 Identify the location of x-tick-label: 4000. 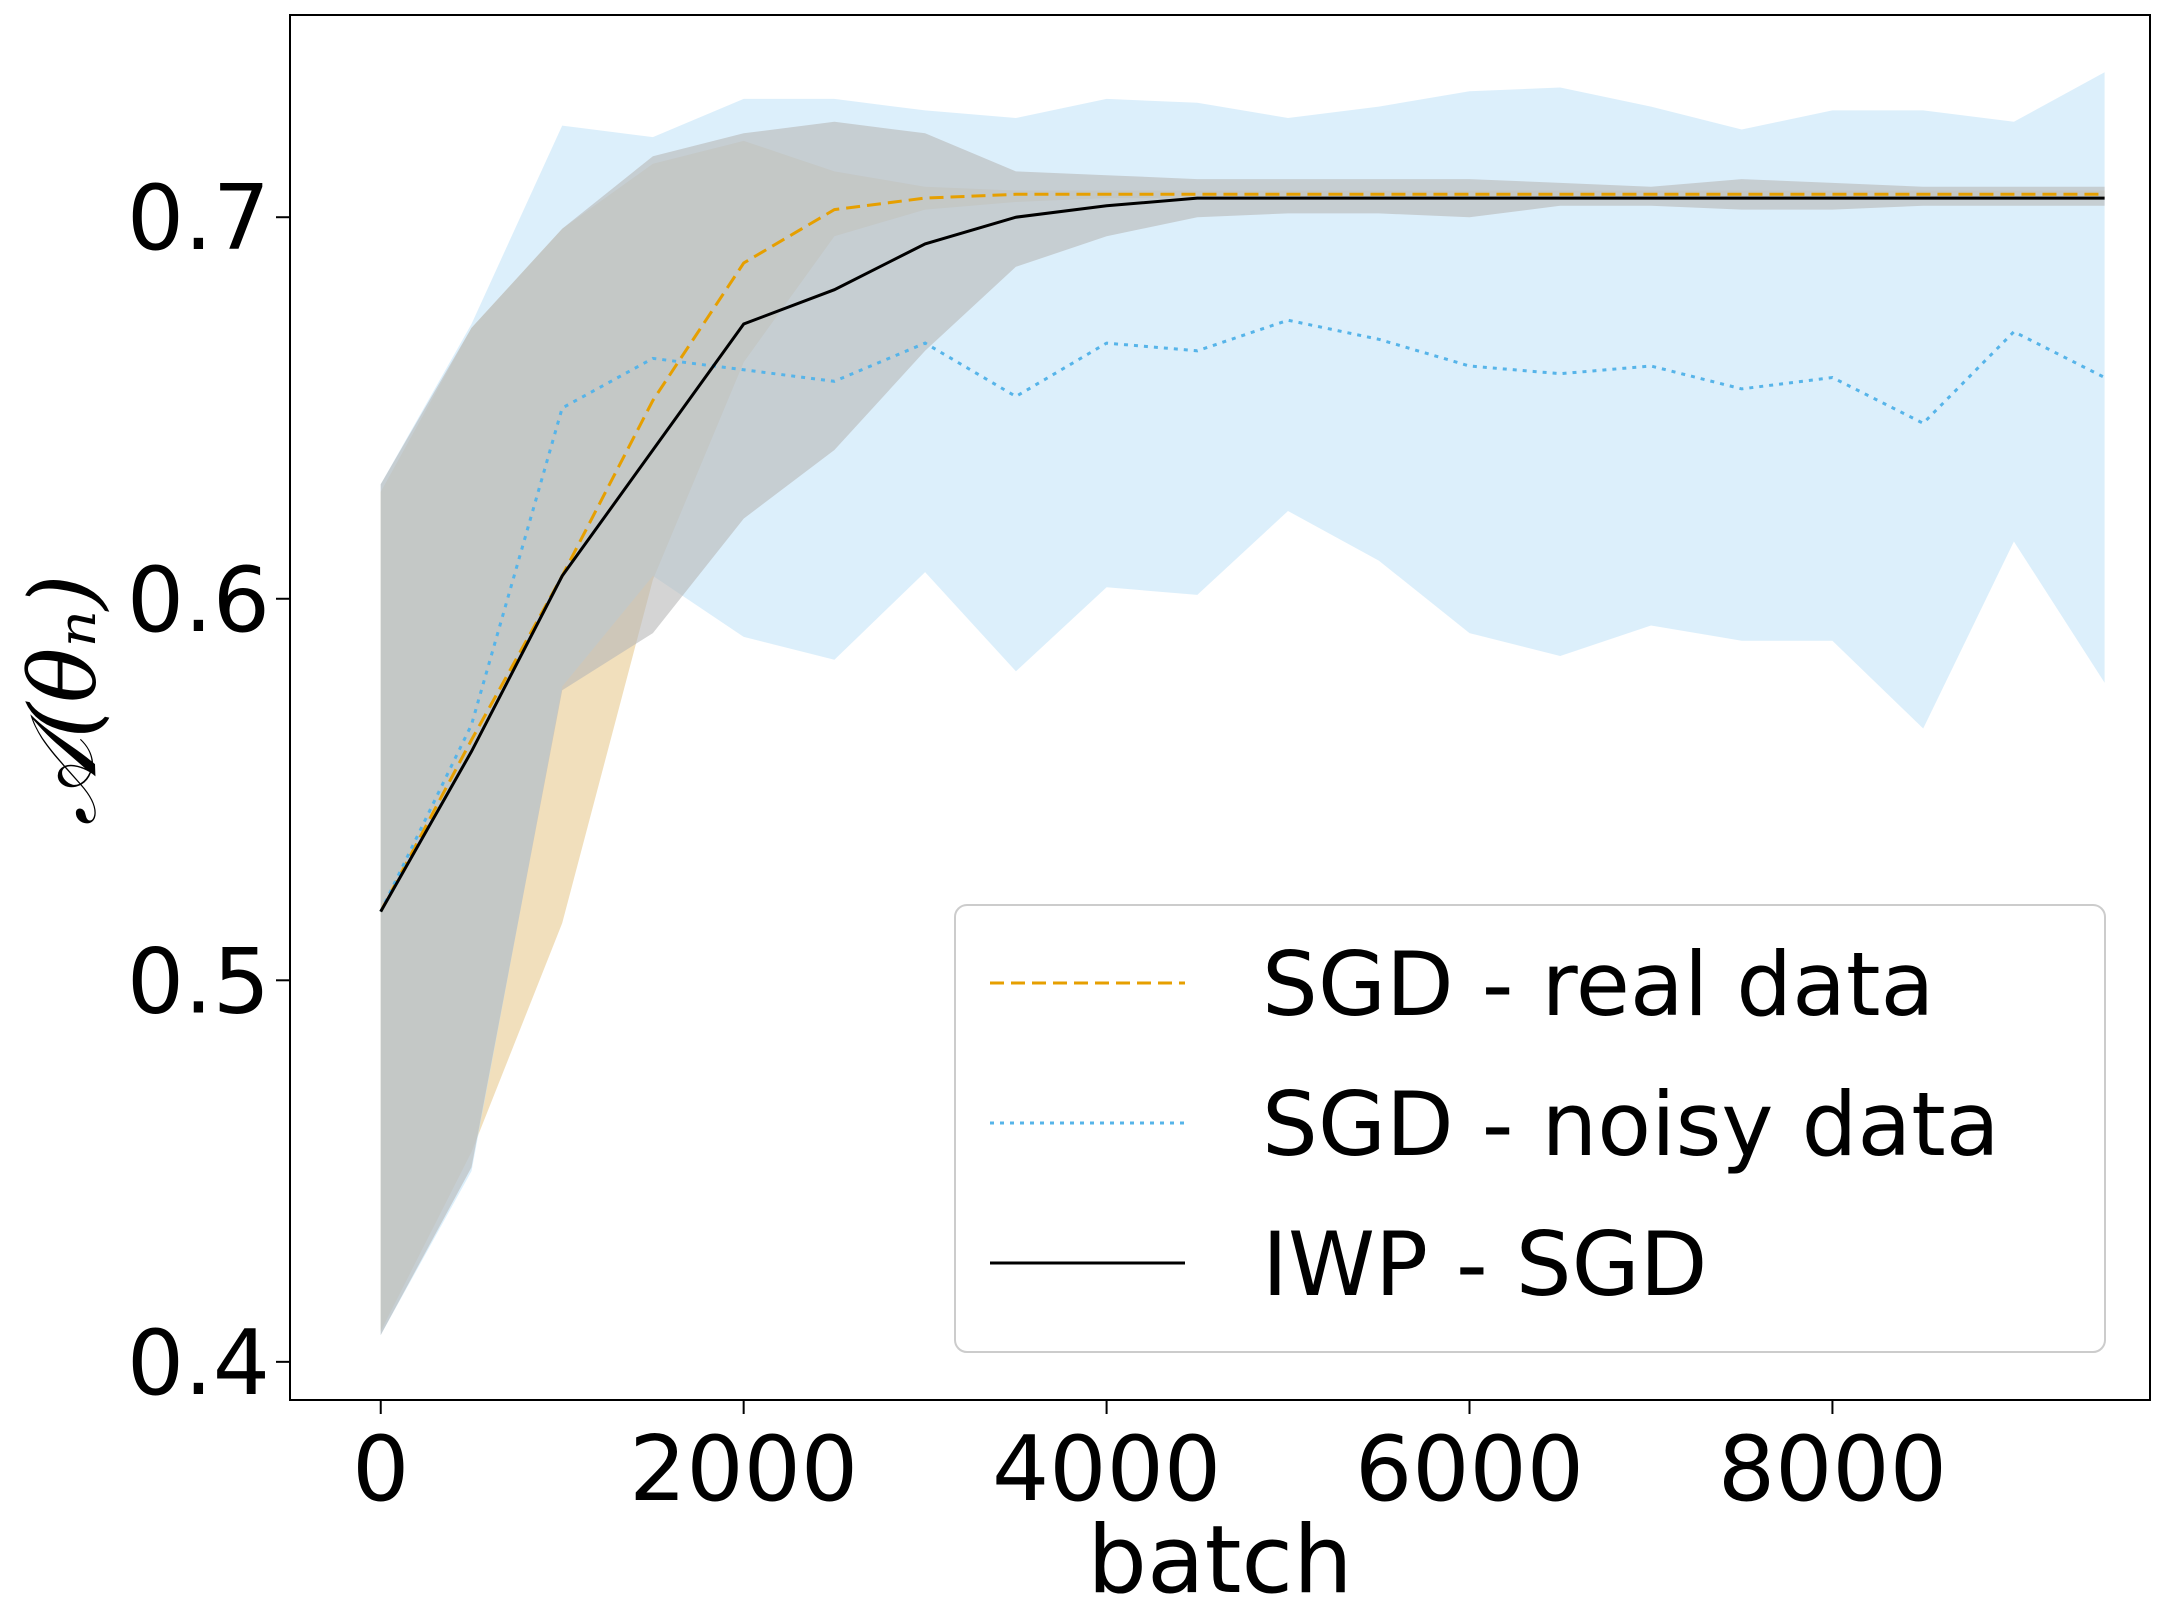
(1106, 1469).